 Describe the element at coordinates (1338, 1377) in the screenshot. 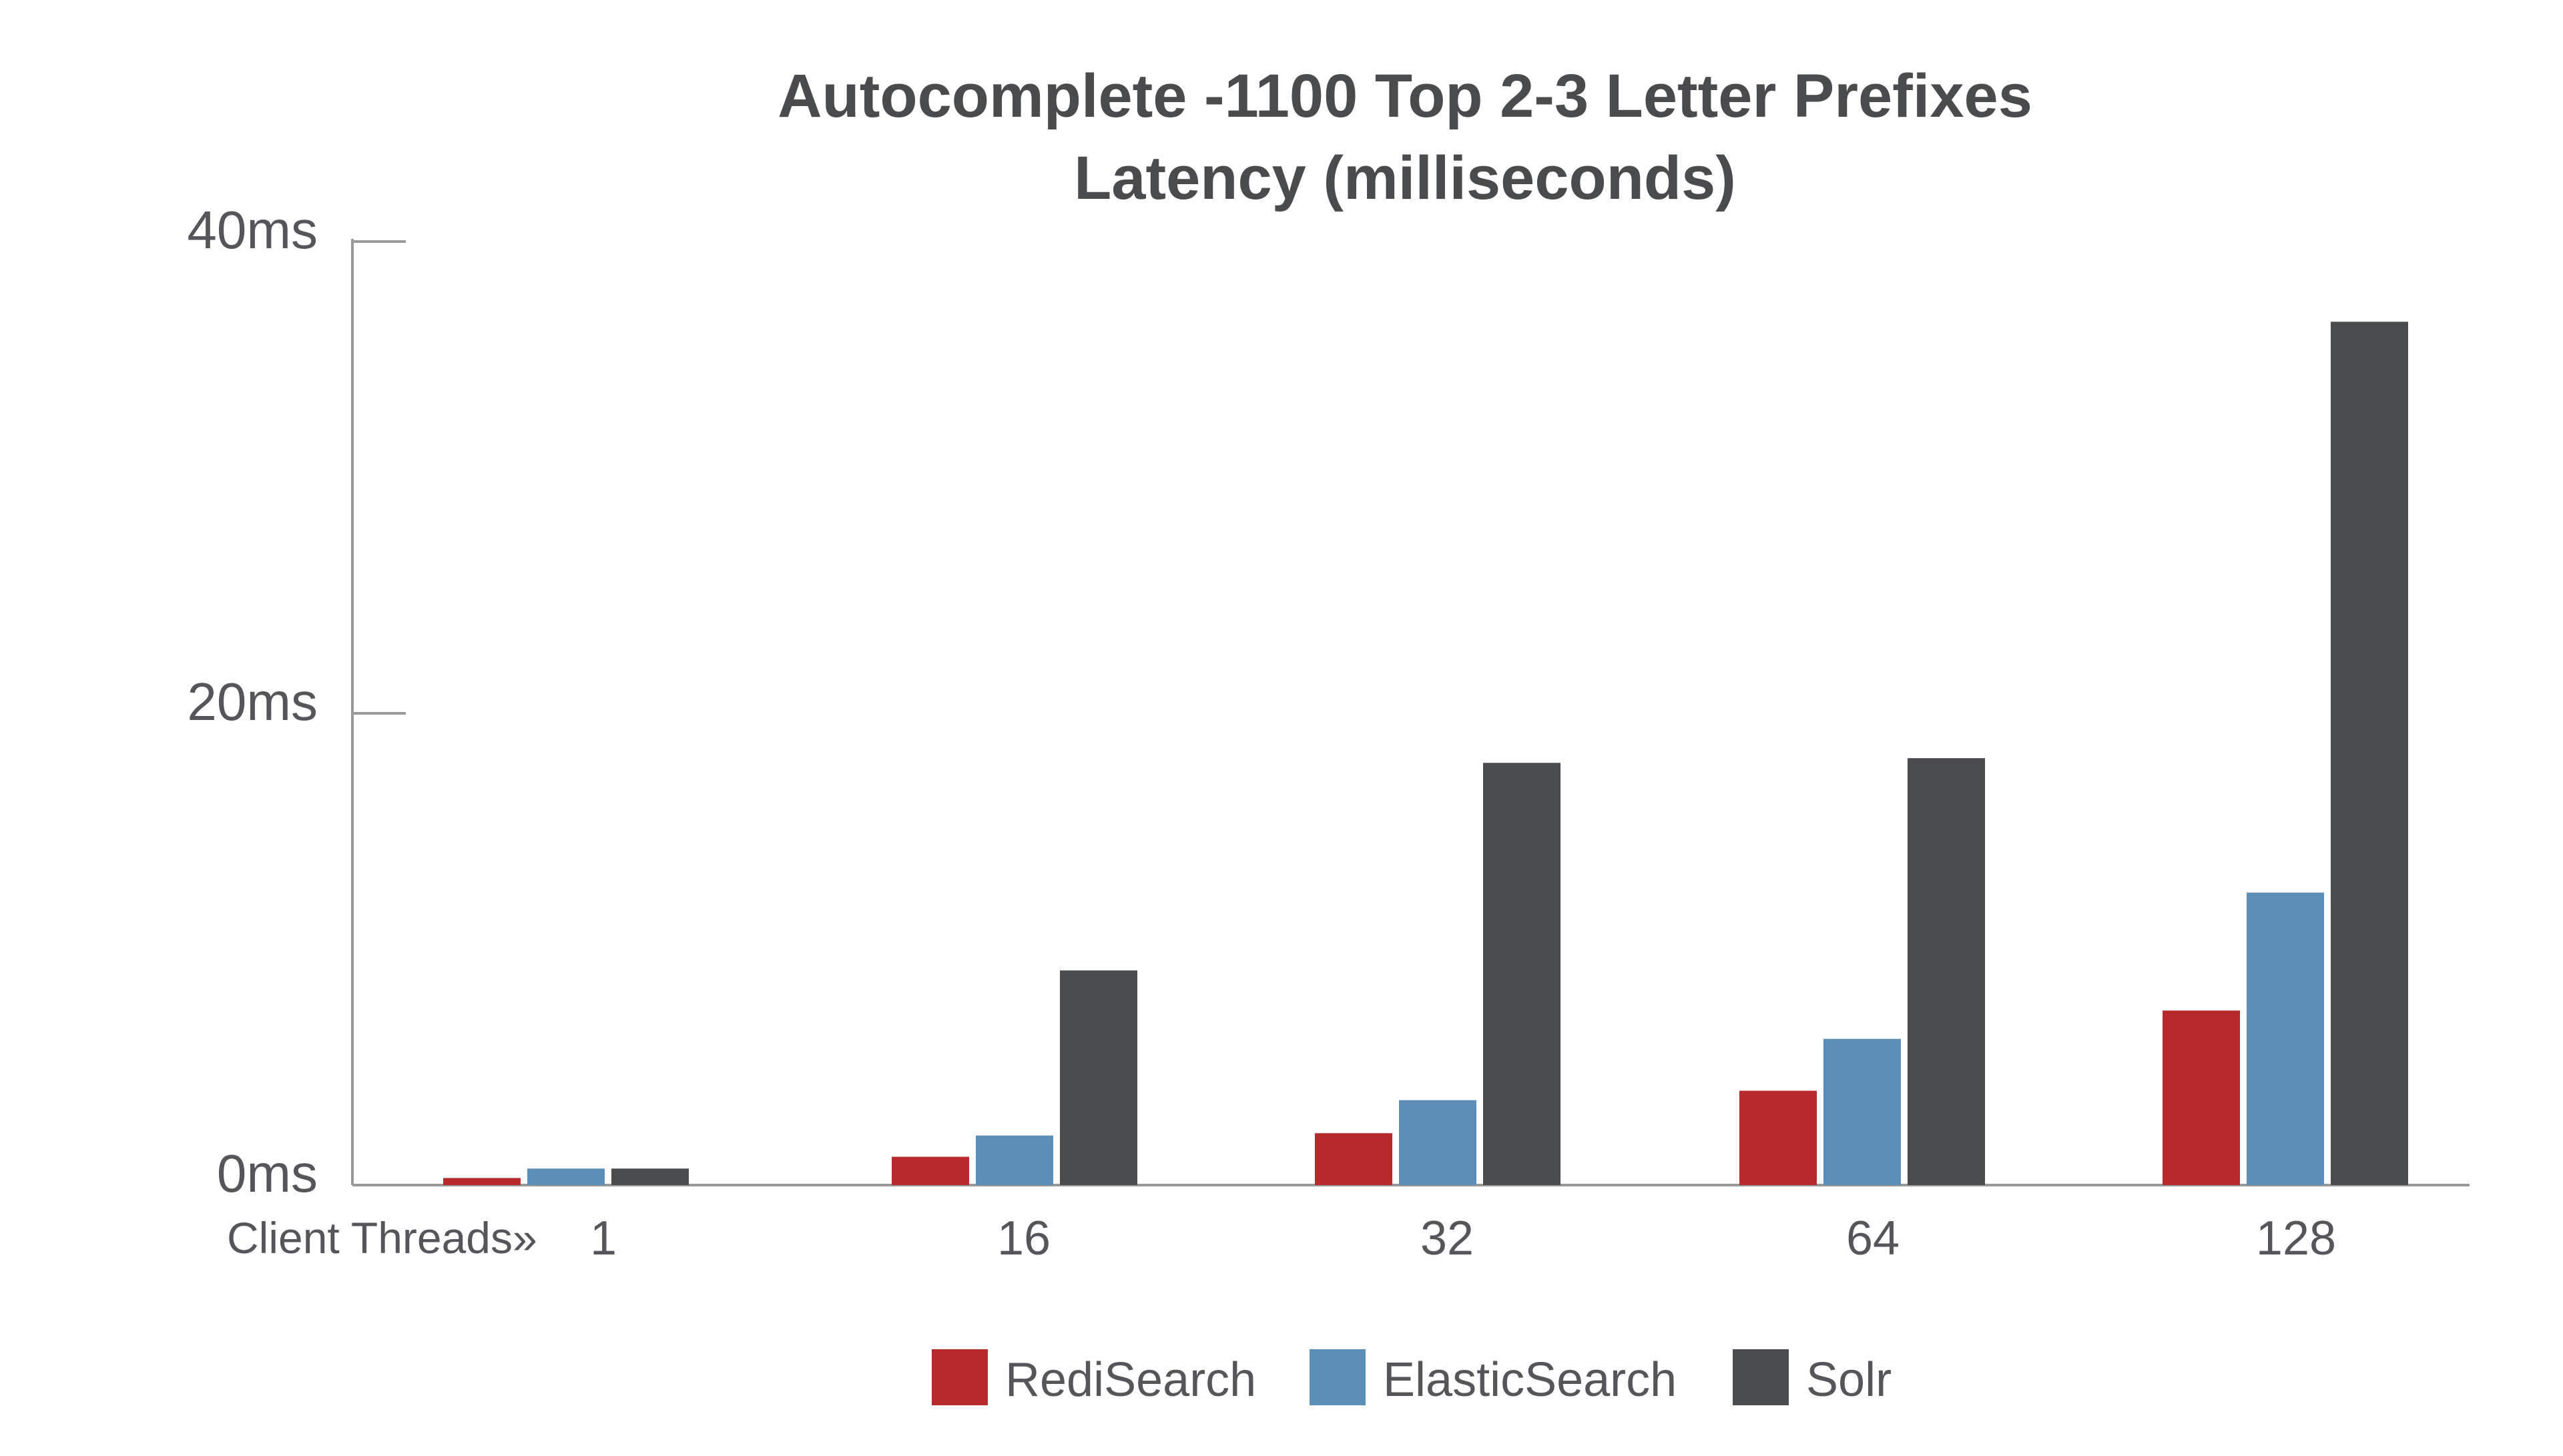

I see `legend-swatch-elasticsearch` at that location.